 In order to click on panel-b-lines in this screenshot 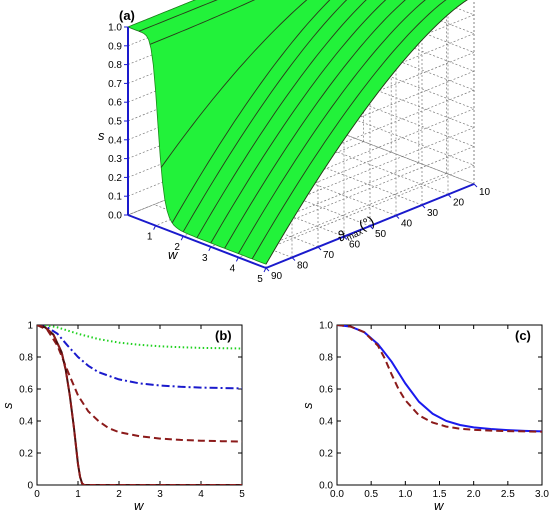, I will do `click(139, 405)`.